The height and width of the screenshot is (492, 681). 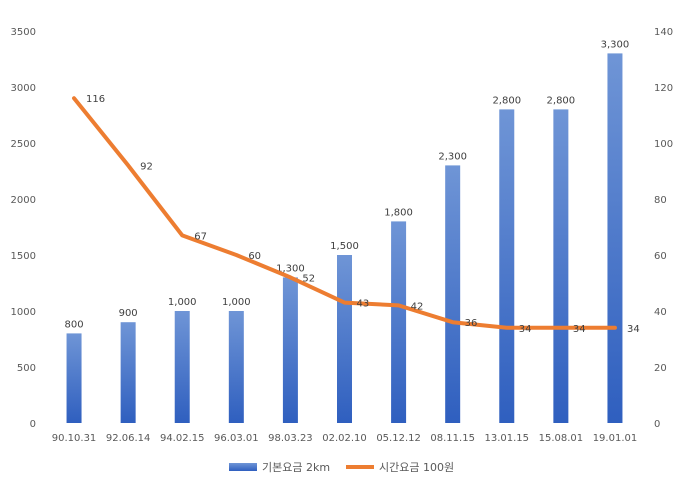 What do you see at coordinates (471, 323) in the screenshot?
I see `line-data-label: 36` at bounding box center [471, 323].